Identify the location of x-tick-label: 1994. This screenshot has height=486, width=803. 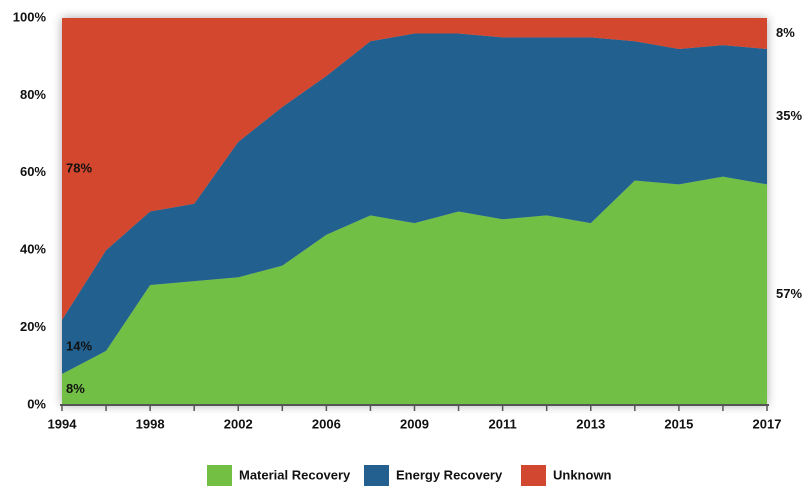
(63, 423).